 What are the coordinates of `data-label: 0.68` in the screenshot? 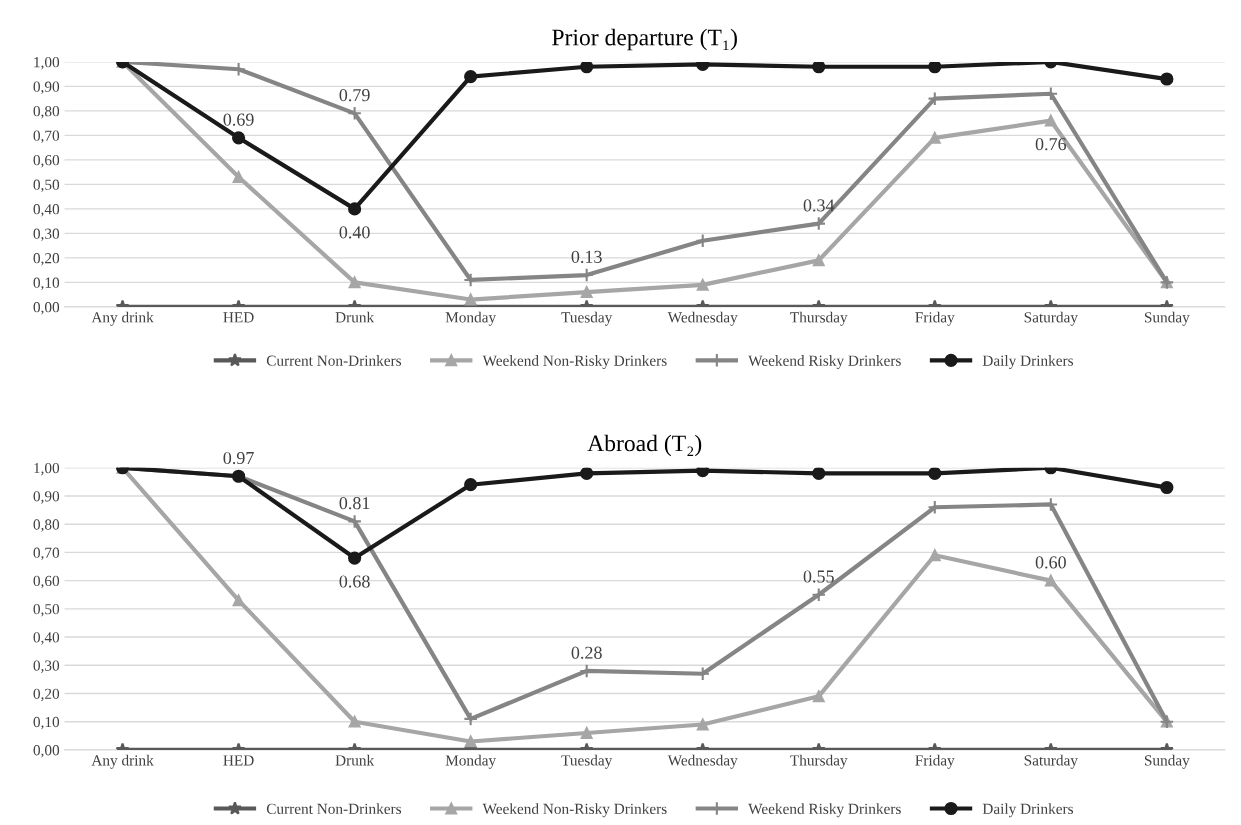 It's located at (354, 581).